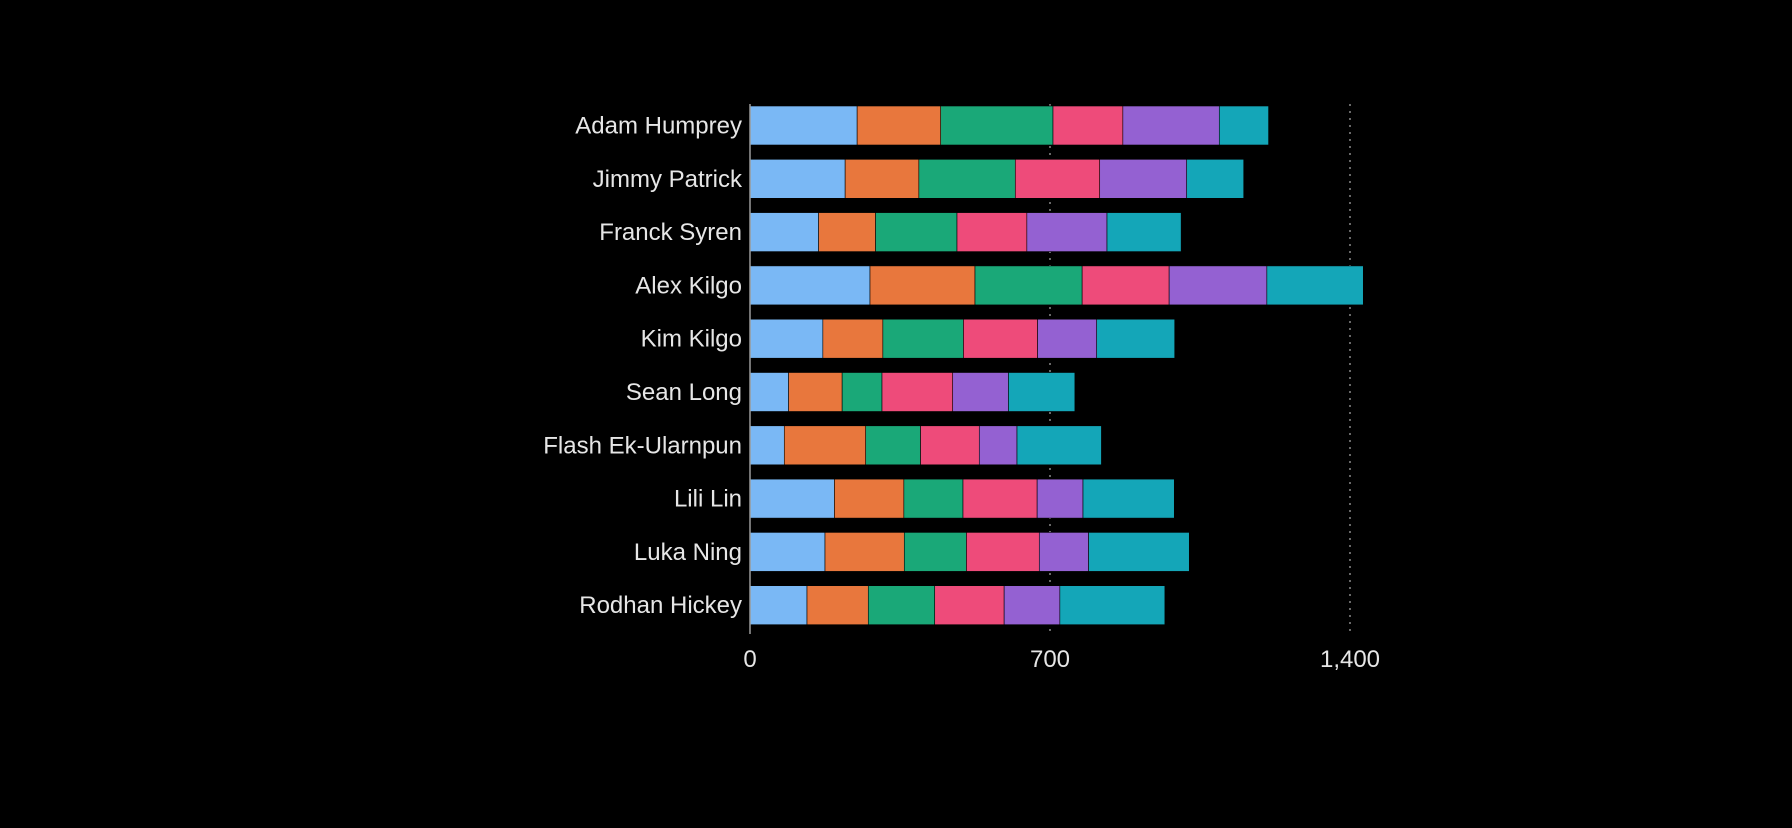 This screenshot has height=828, width=1792. Describe the element at coordinates (1050, 659) in the screenshot. I see `x-tick-label: 700` at that location.